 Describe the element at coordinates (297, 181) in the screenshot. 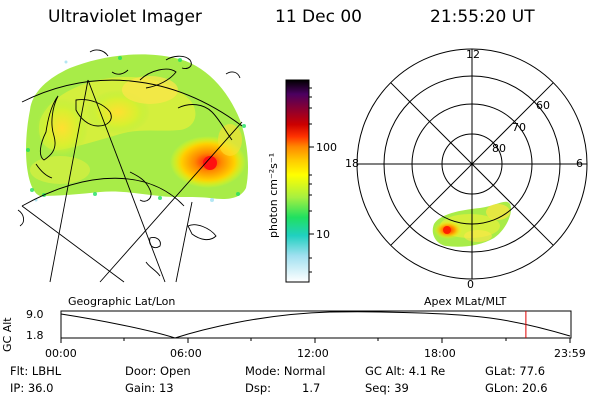

I see `colorbar` at that location.